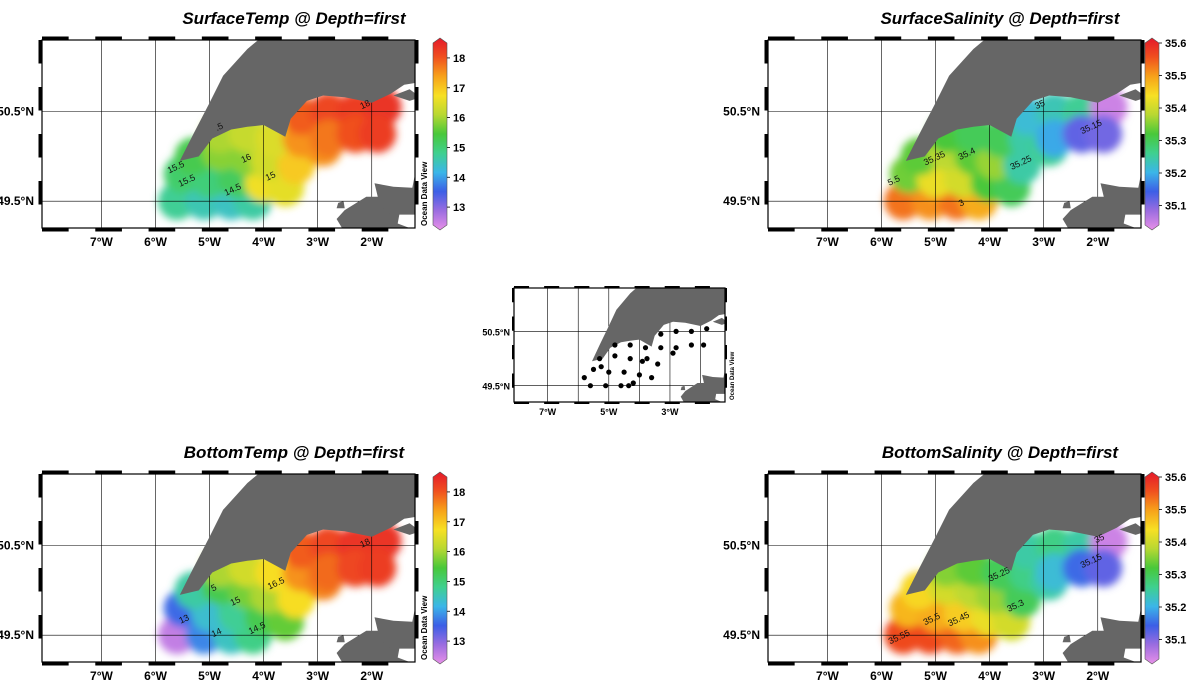  What do you see at coordinates (881, 242) in the screenshot?
I see `surface-salinity-x-tick-label-1: 6°W` at bounding box center [881, 242].